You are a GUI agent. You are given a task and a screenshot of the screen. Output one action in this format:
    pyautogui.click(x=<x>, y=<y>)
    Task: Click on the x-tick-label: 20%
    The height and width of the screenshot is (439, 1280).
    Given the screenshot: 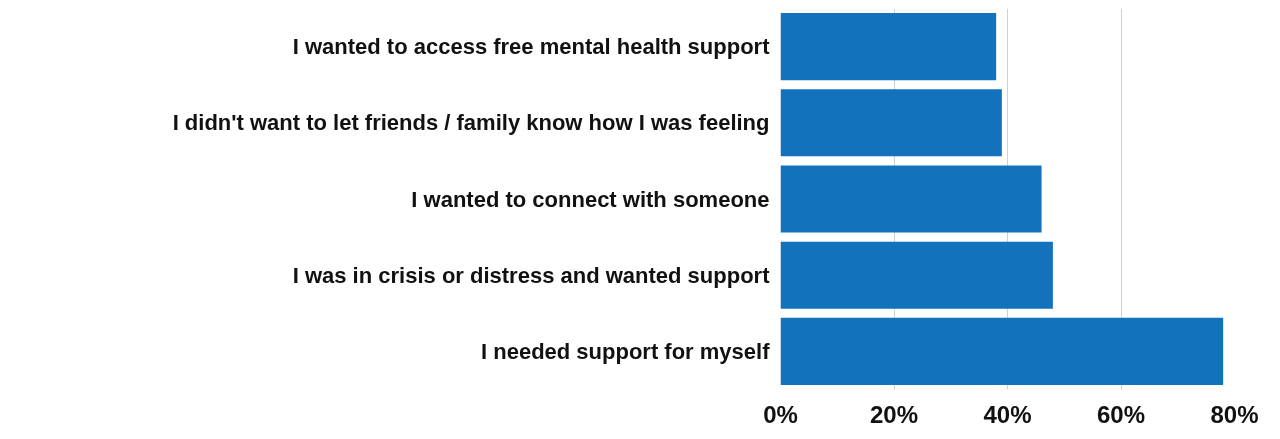 What is the action you would take?
    pyautogui.click(x=894, y=414)
    